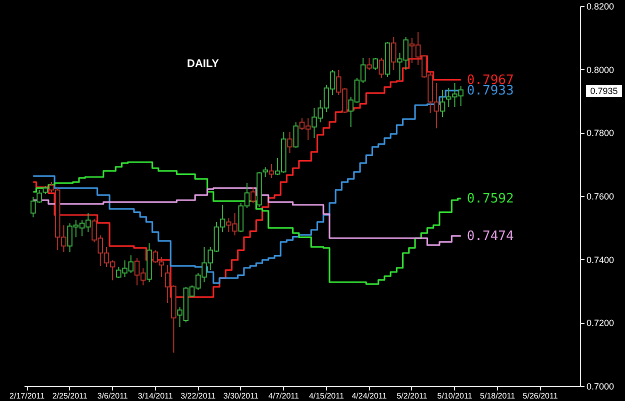  Describe the element at coordinates (600, 7) in the screenshot. I see `y-tick-label: 0.8200` at that location.